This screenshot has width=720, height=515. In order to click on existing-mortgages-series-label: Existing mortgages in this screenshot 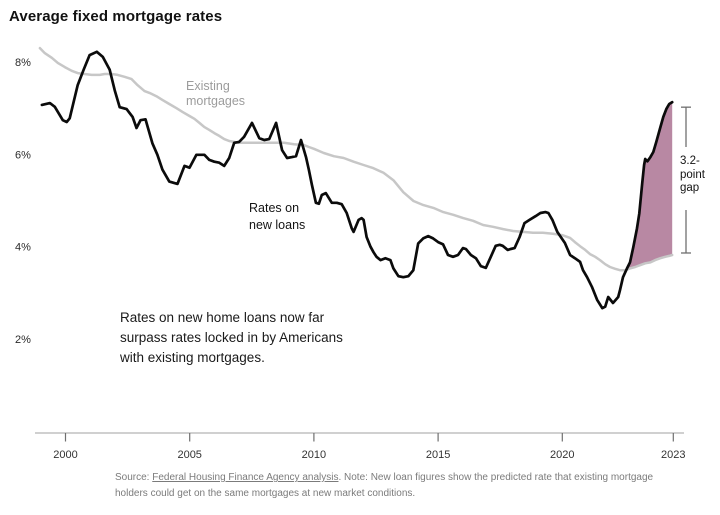, I will do `click(216, 93)`.